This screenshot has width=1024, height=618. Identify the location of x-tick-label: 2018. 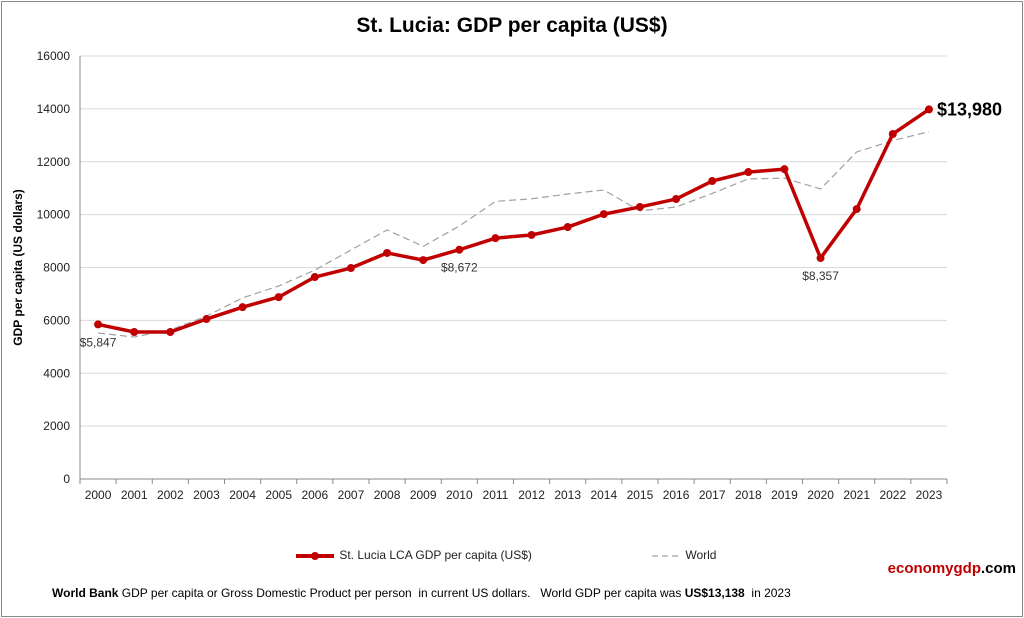
(748, 495).